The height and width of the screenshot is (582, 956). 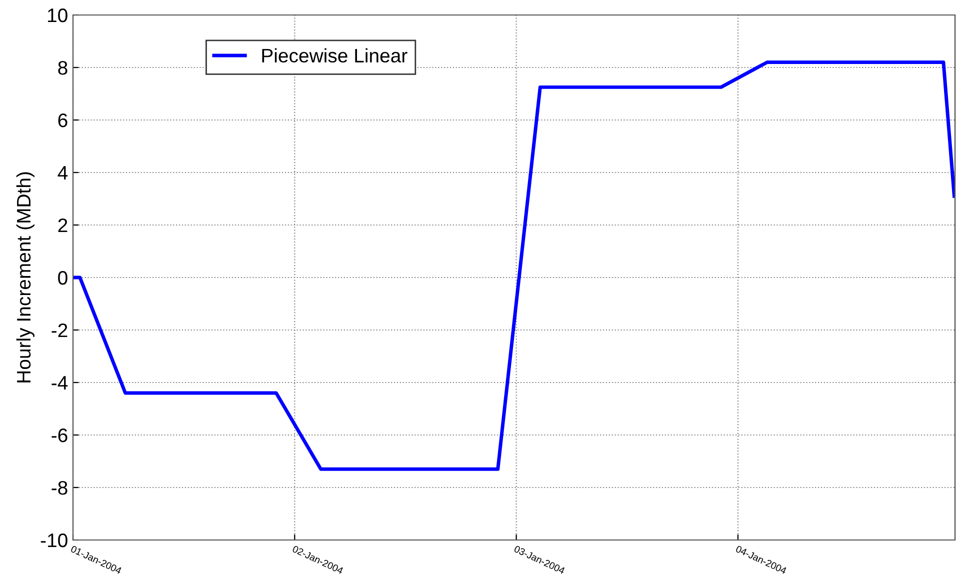 I want to click on y-tick-label: 0, so click(x=63, y=277).